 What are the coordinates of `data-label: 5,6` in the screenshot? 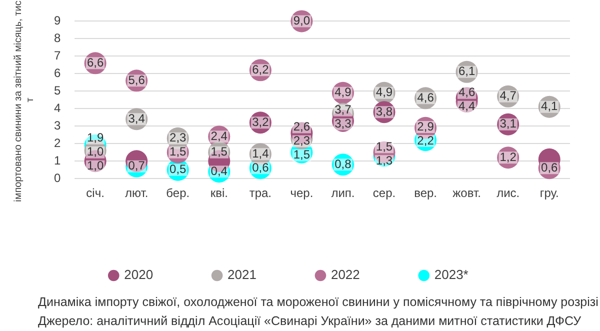 It's located at (137, 79).